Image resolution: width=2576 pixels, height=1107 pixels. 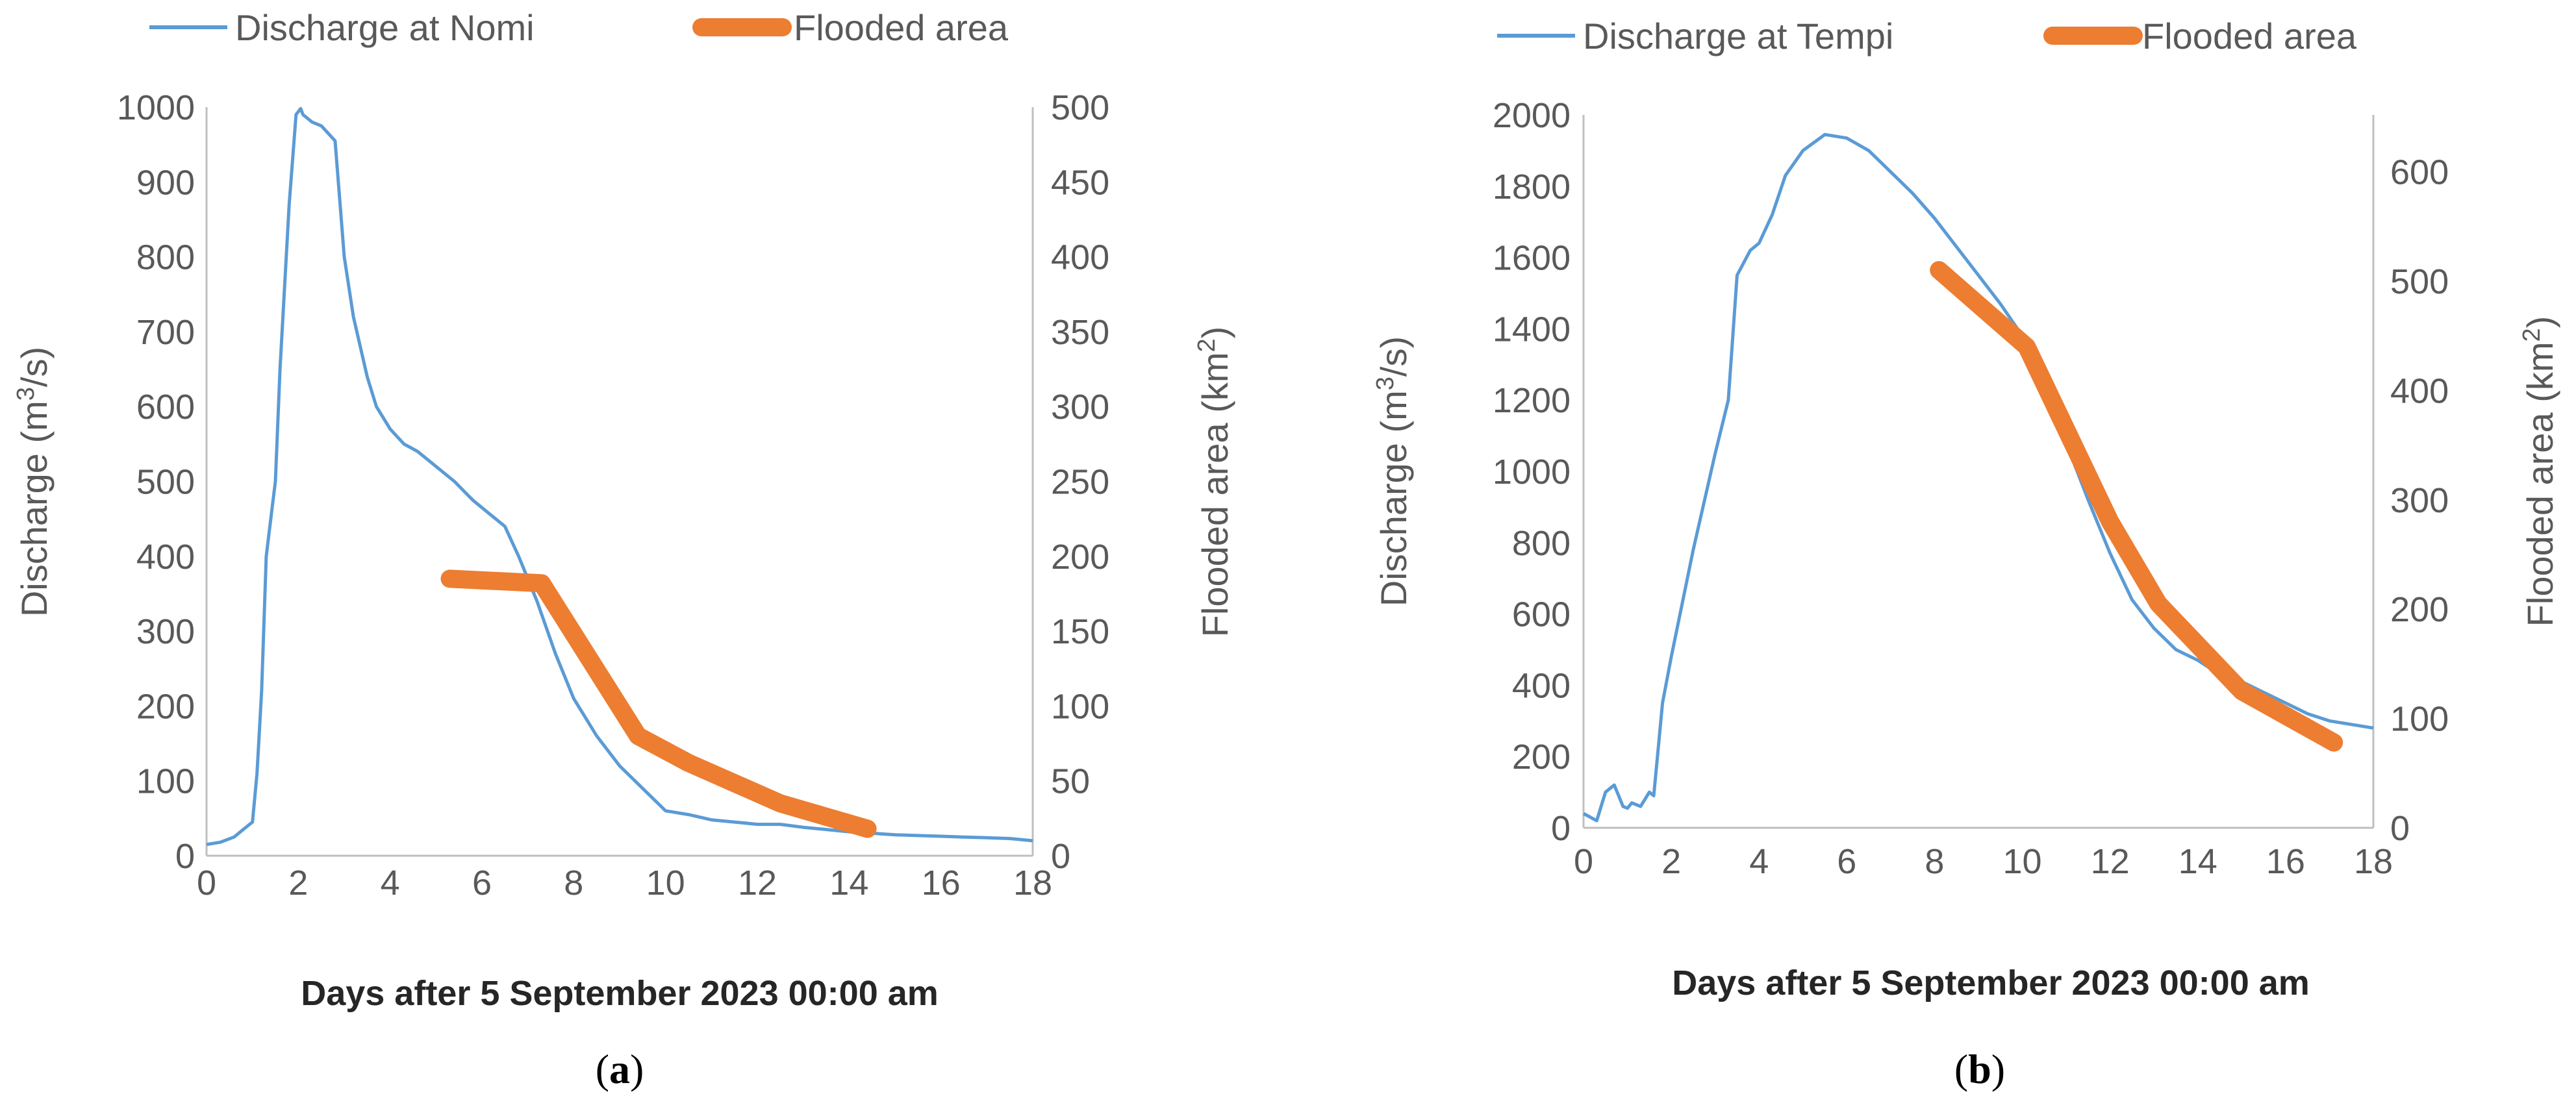 I want to click on y-tick-left-a: 0, so click(x=185, y=856).